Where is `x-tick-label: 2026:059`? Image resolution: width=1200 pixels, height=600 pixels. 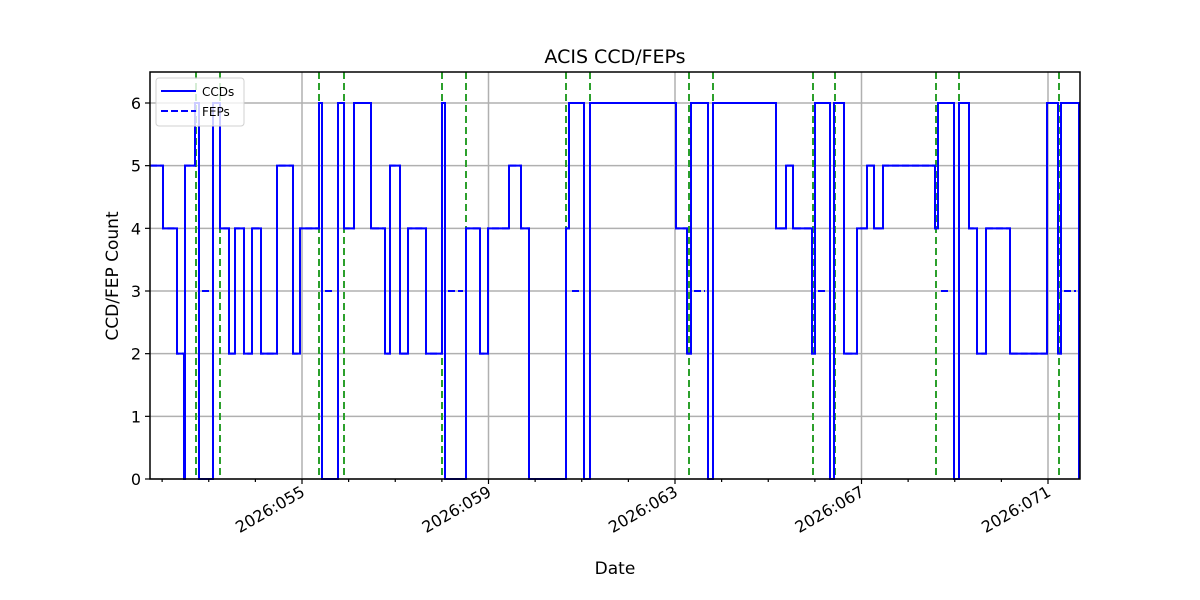 x-tick-label: 2026:059 is located at coordinates (457, 509).